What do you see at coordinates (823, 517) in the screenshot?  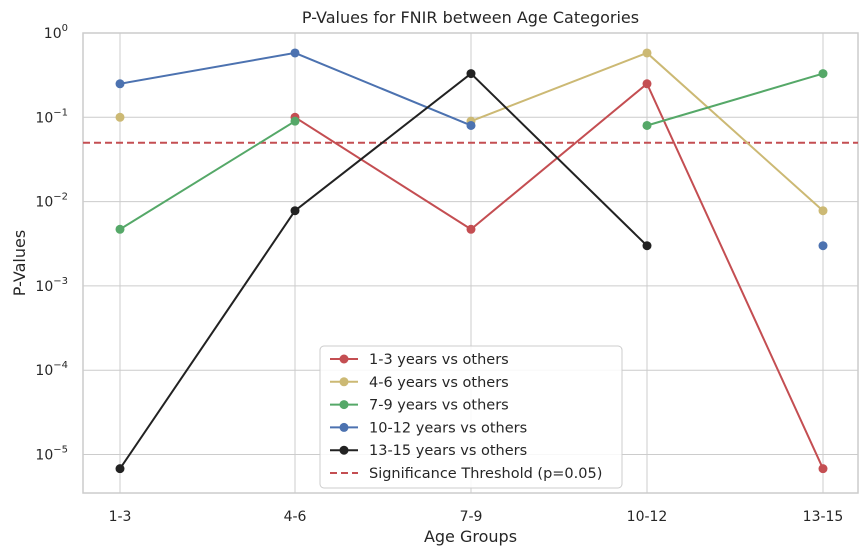 I see `x-tick-label: 13-15` at bounding box center [823, 517].